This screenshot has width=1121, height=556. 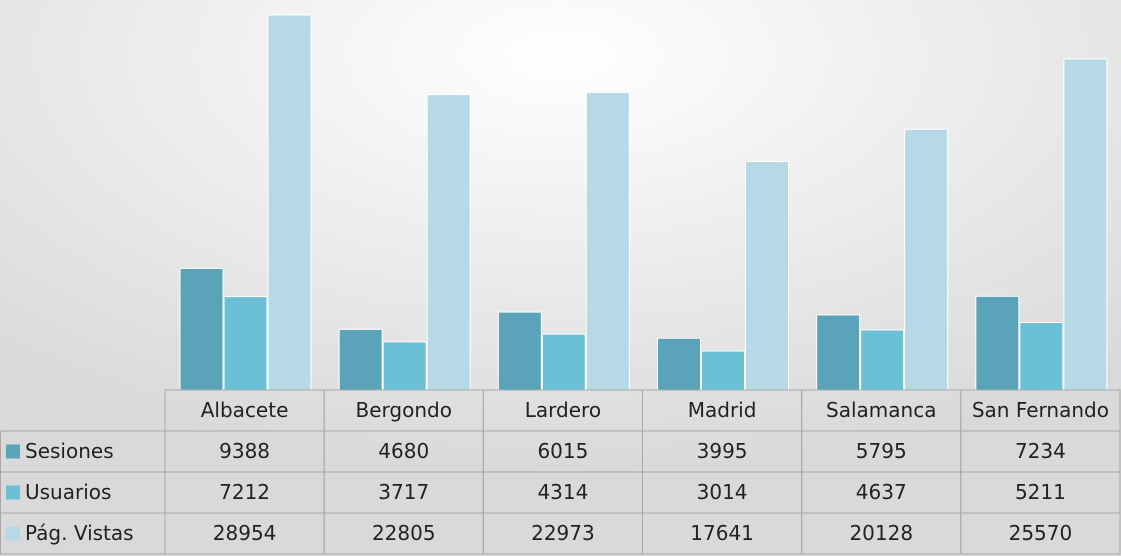 What do you see at coordinates (562, 492) in the screenshot?
I see `table-value: 4314` at bounding box center [562, 492].